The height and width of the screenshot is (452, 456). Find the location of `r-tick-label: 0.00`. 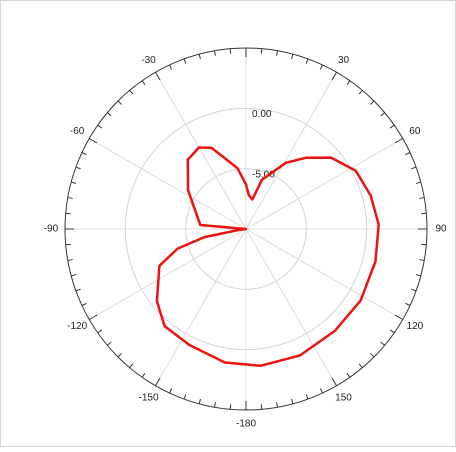

r-tick-label: 0.00 is located at coordinates (262, 114).